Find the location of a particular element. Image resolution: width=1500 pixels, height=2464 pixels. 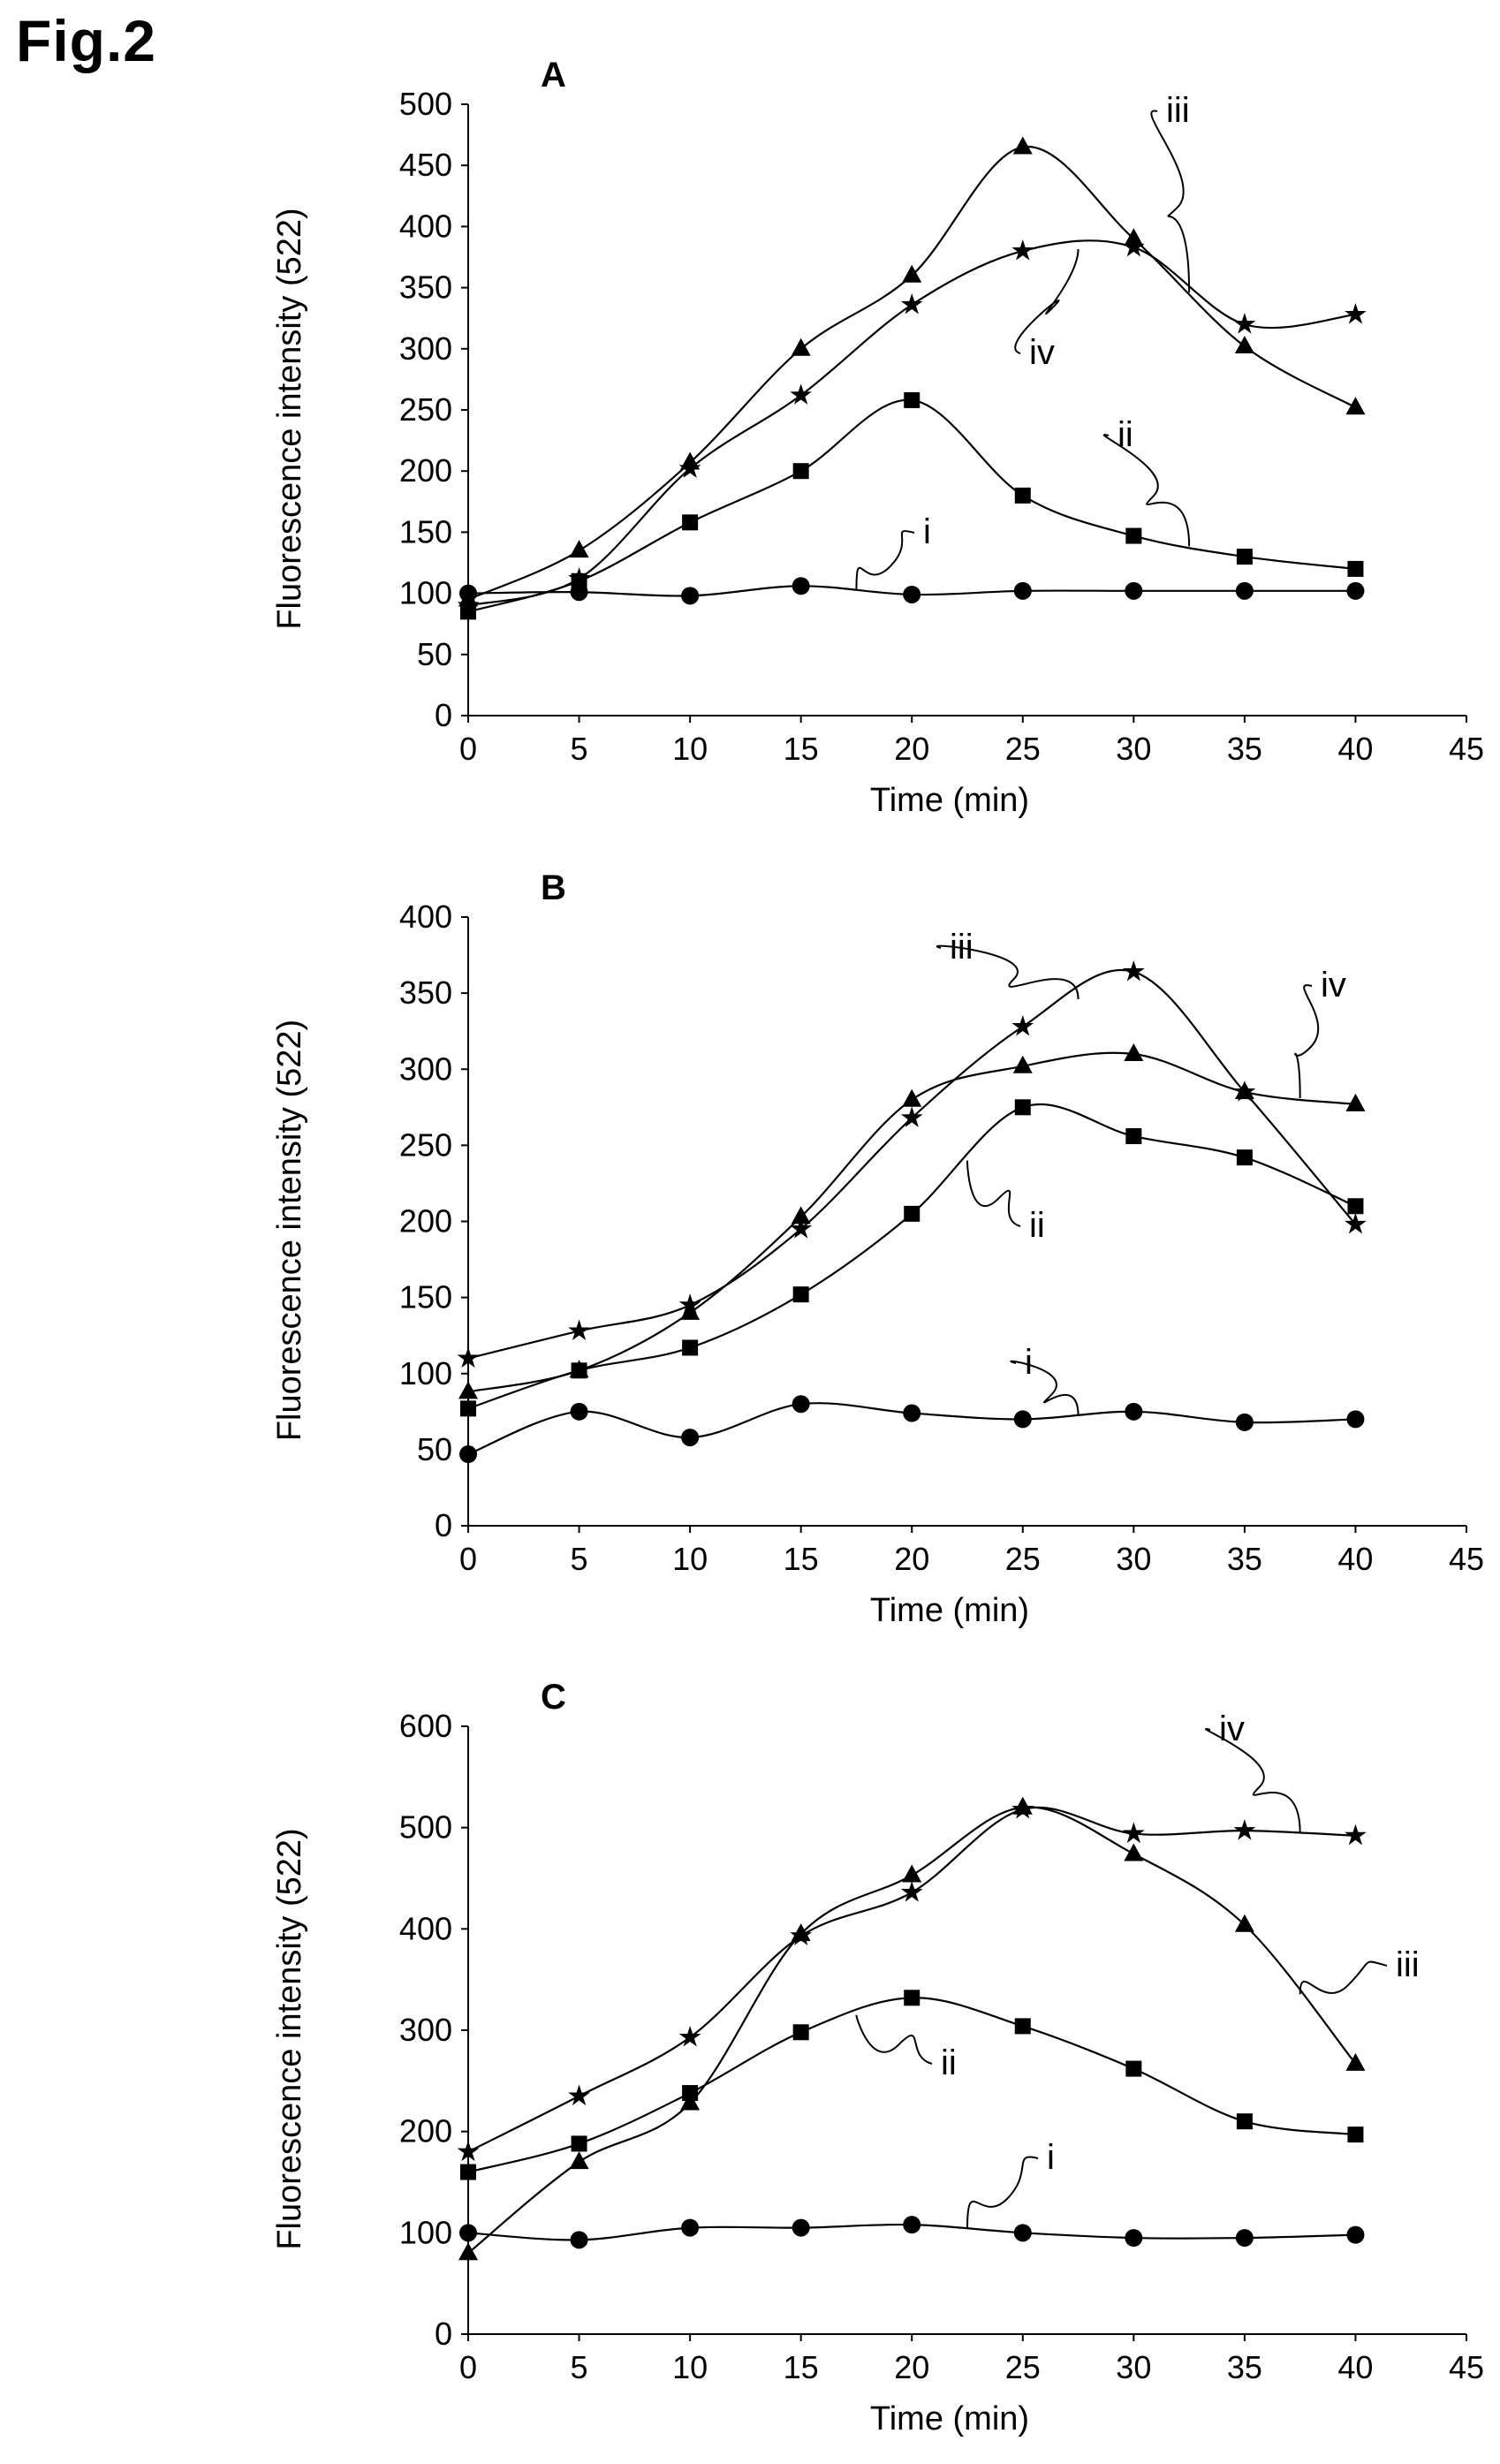

figure-label: Fig.2 is located at coordinates (86, 40).